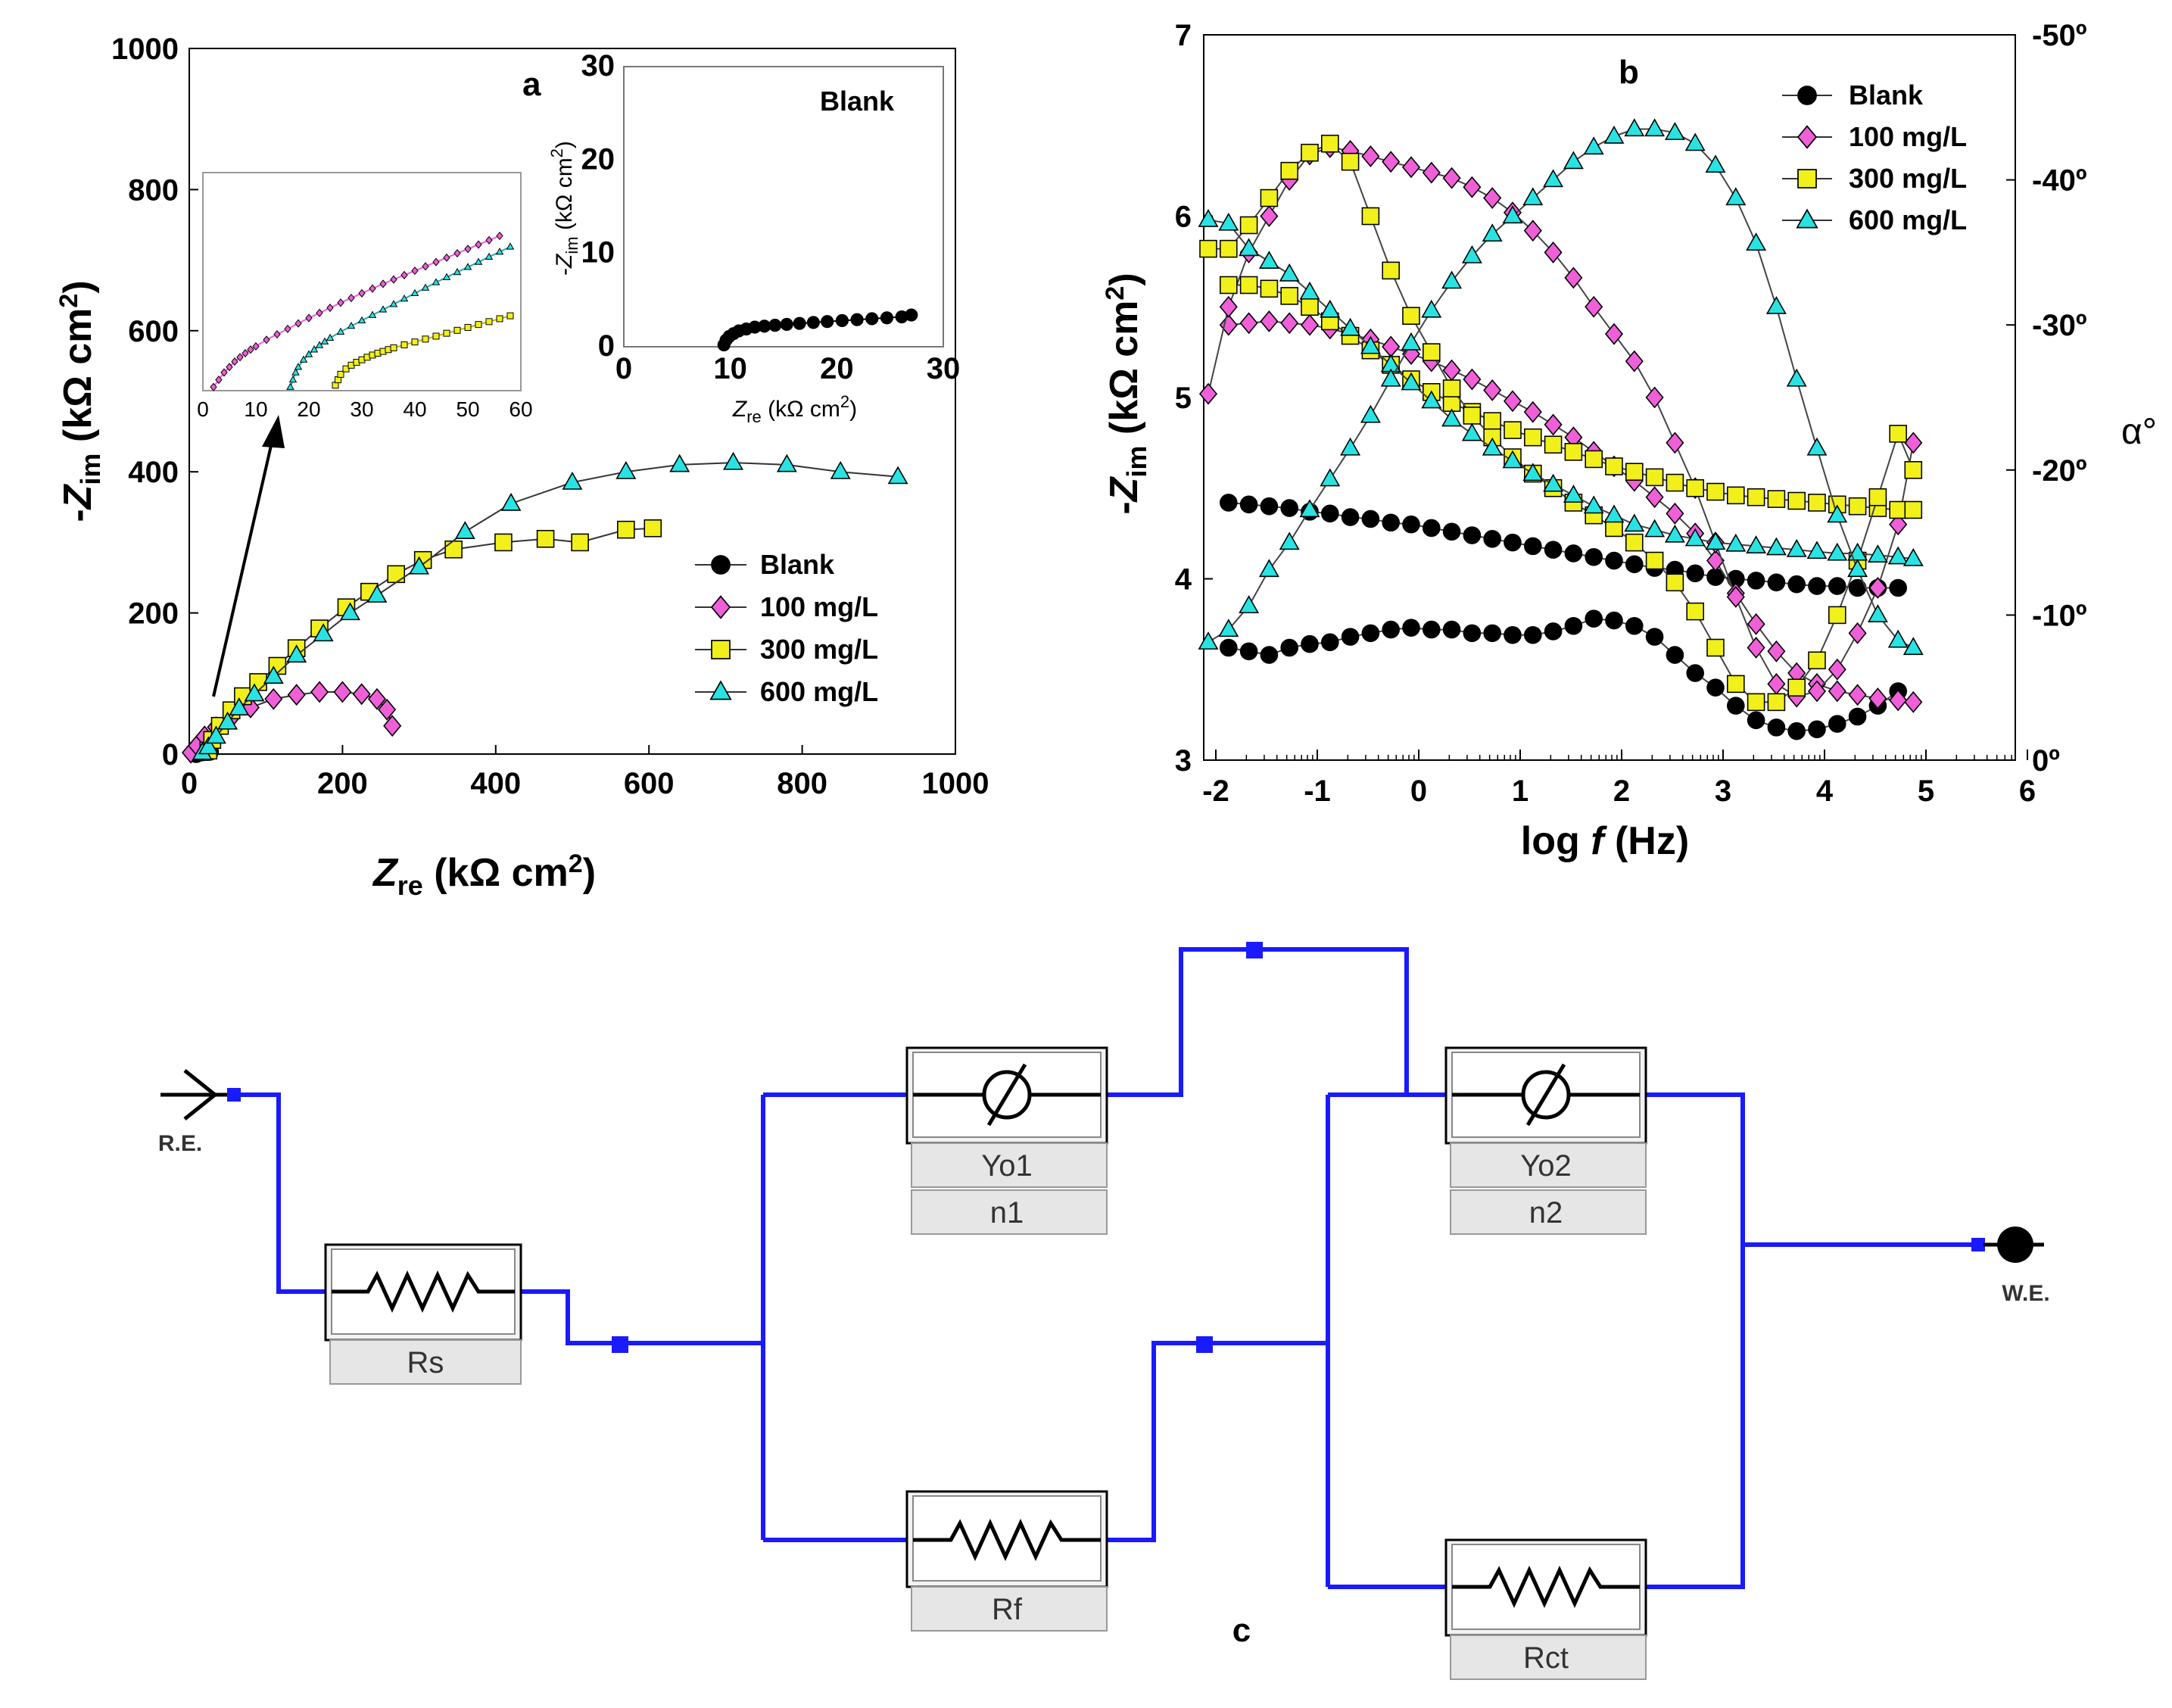 This screenshot has width=2172, height=1708. I want to click on b-300-mg-l-phase-curve-point, so click(1913, 470).